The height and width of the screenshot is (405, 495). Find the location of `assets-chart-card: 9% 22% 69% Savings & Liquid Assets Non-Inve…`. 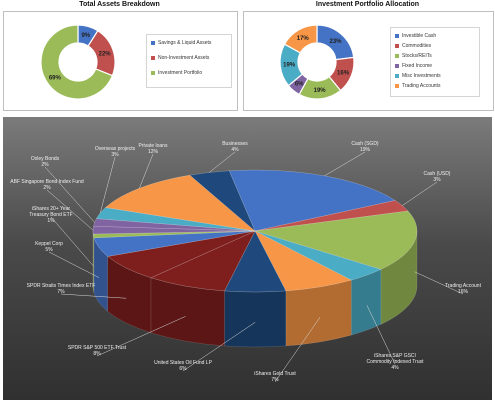

assets-chart-card: 9% 22% 69% Savings & Liquid Assets Non-Inve… is located at coordinates (120, 61).